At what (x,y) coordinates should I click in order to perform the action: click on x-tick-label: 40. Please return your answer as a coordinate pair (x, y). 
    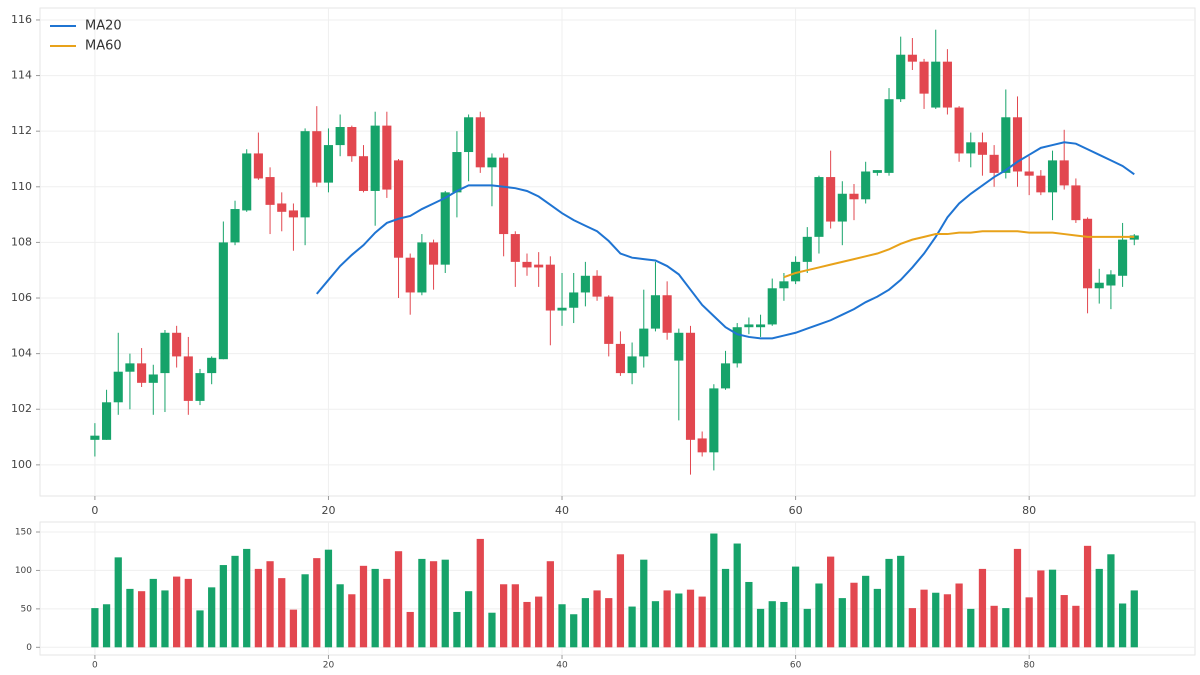
    Looking at the image, I should click on (562, 510).